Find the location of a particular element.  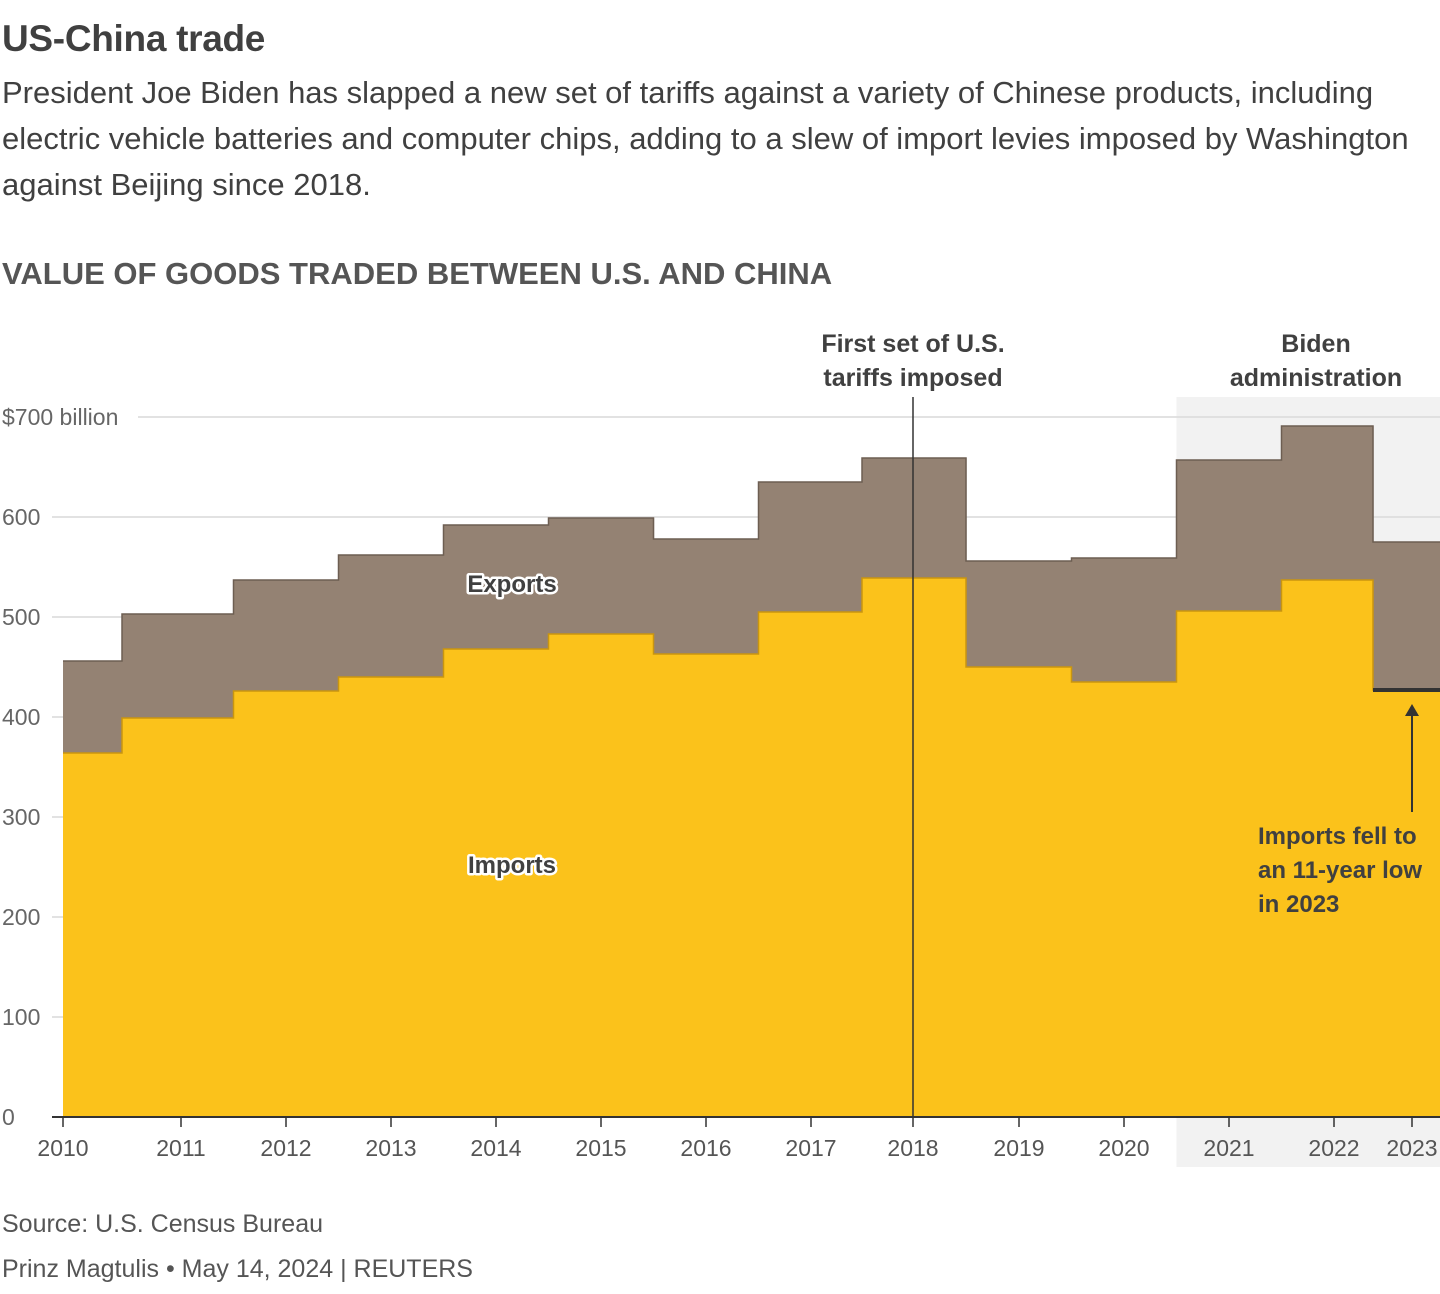

imports-series-label-halo: Imports is located at coordinates (512, 865).